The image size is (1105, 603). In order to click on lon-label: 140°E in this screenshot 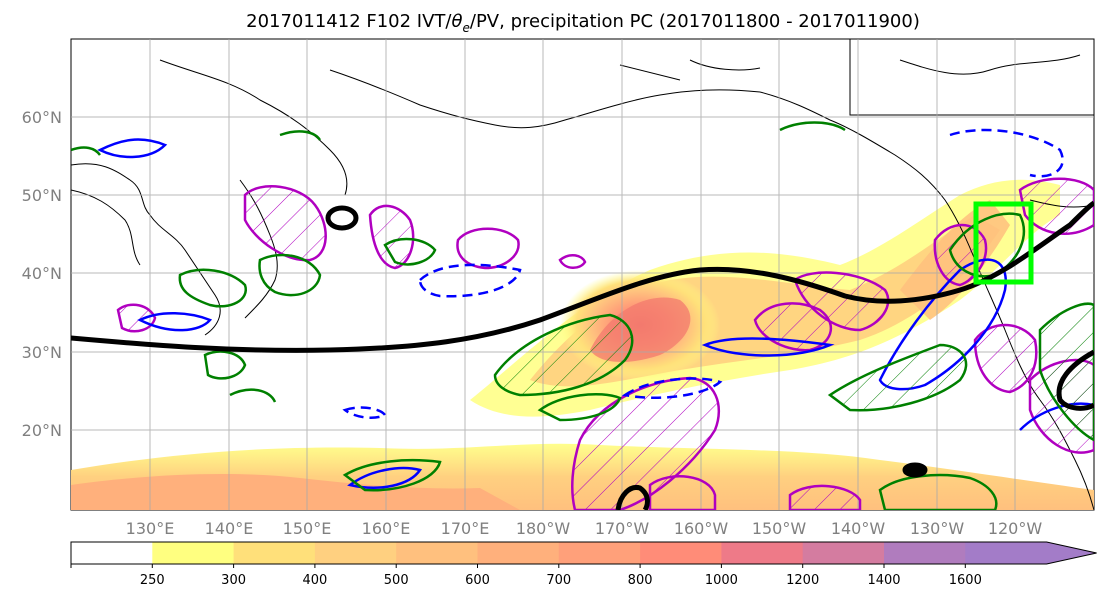, I will do `click(229, 528)`.